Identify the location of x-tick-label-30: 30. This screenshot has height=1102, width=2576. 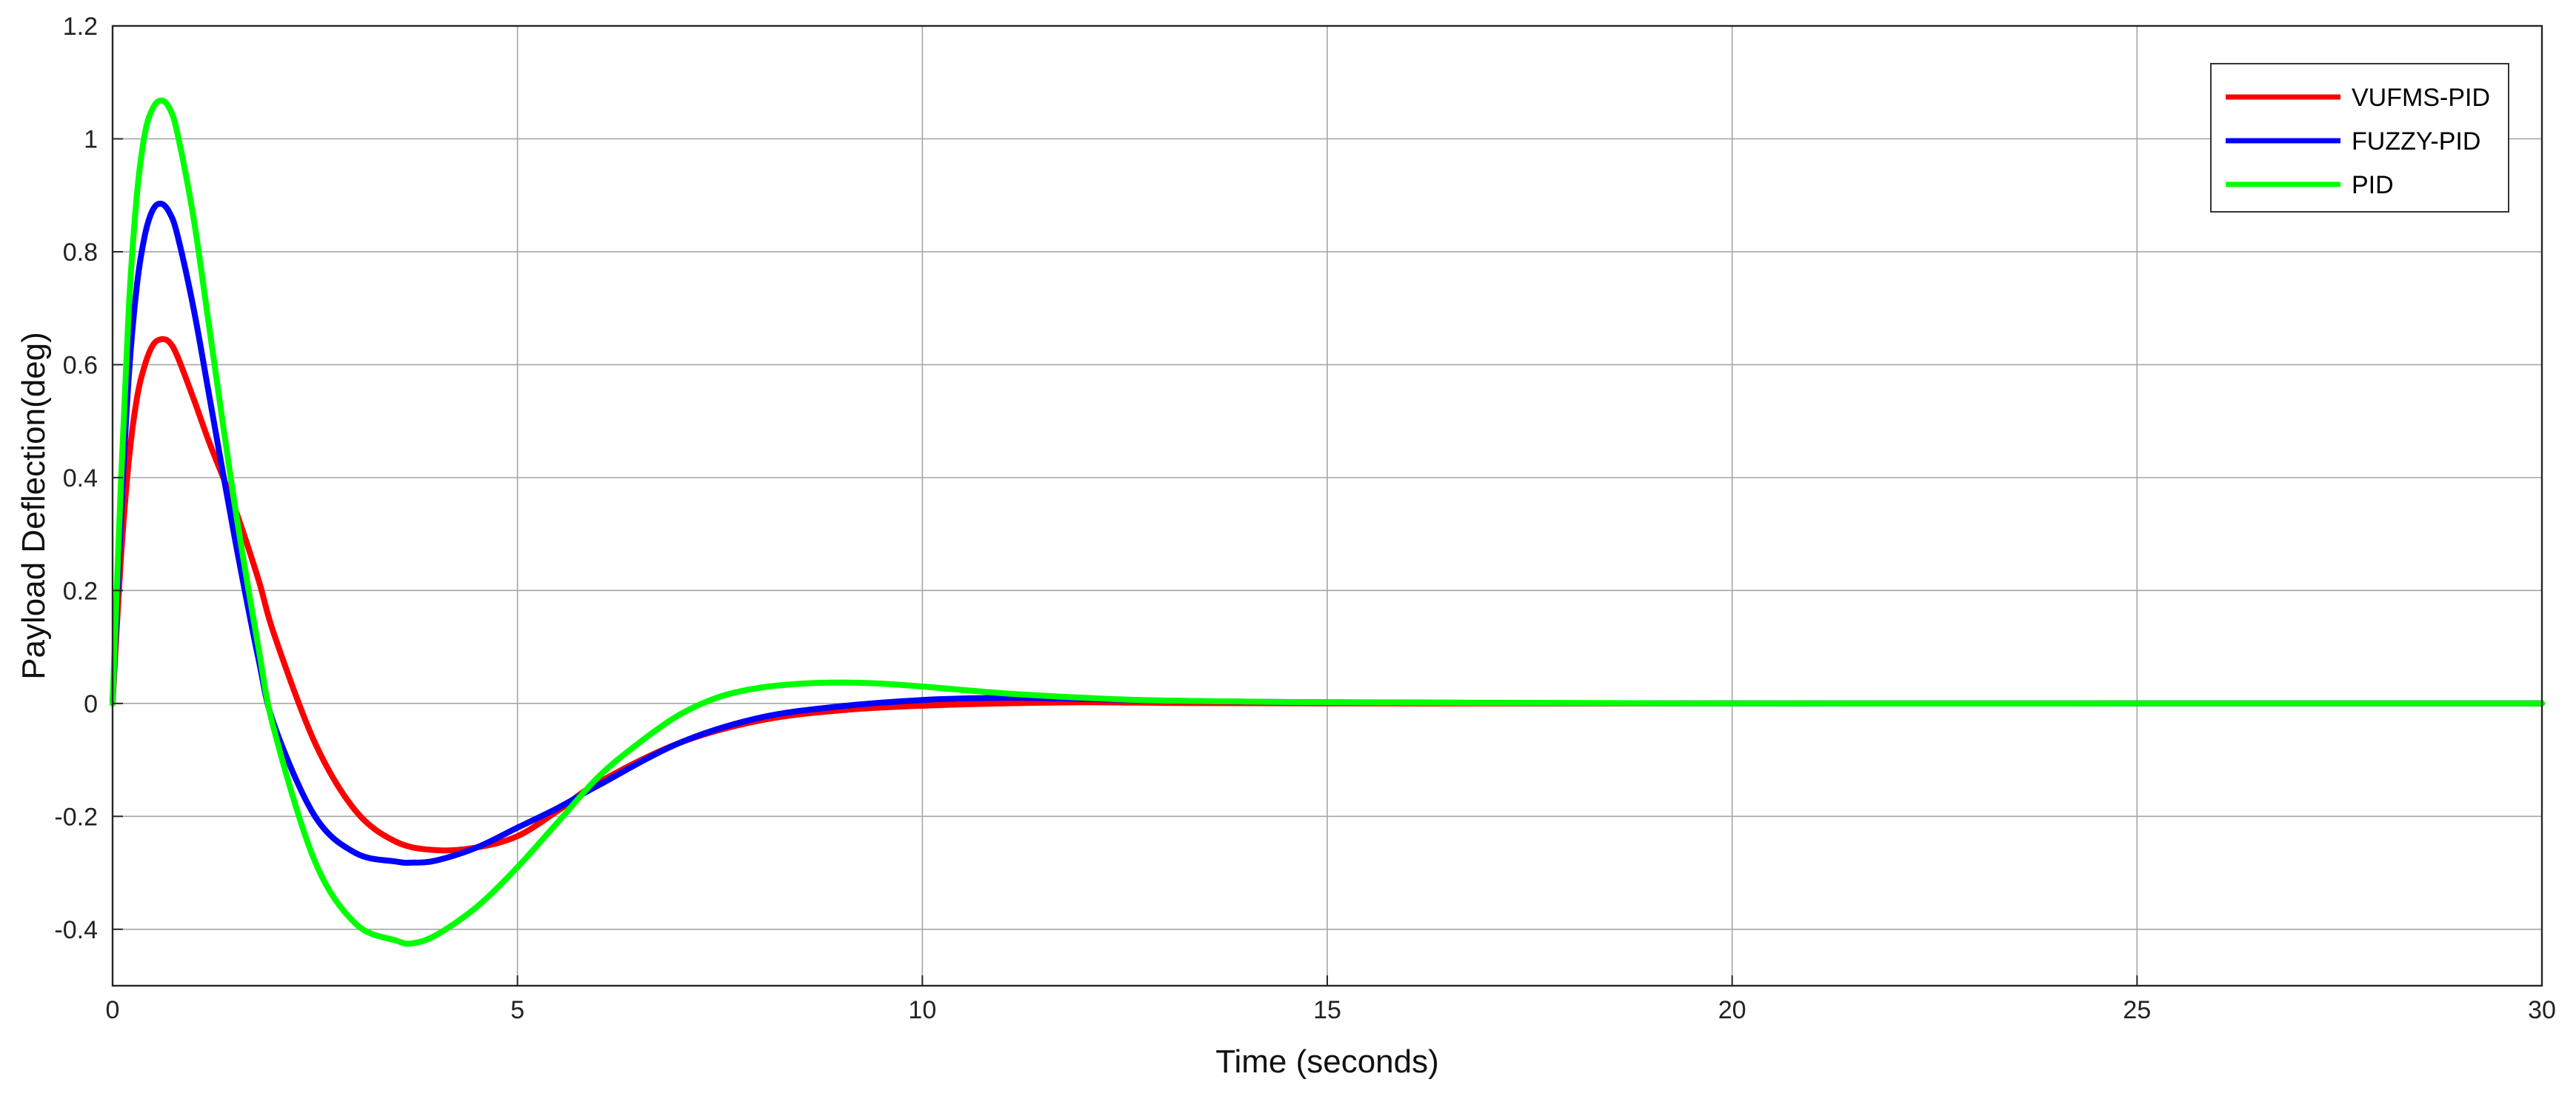
(2542, 1010).